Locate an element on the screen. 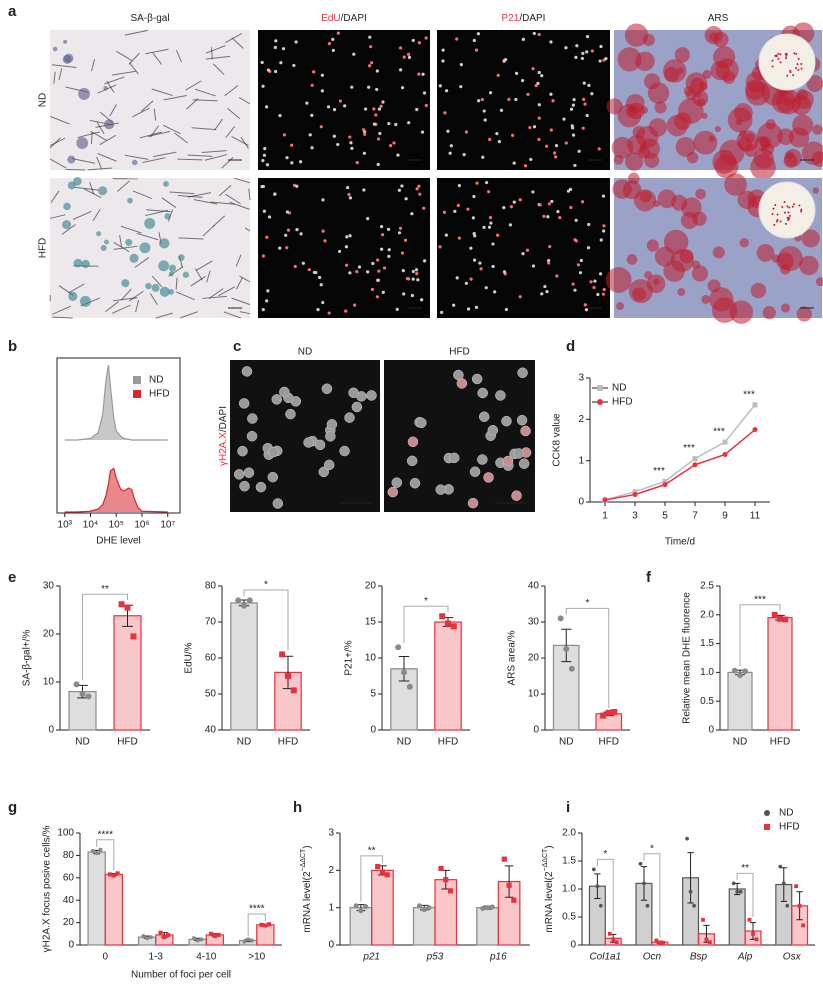  panel-letter: i is located at coordinates (568, 807).